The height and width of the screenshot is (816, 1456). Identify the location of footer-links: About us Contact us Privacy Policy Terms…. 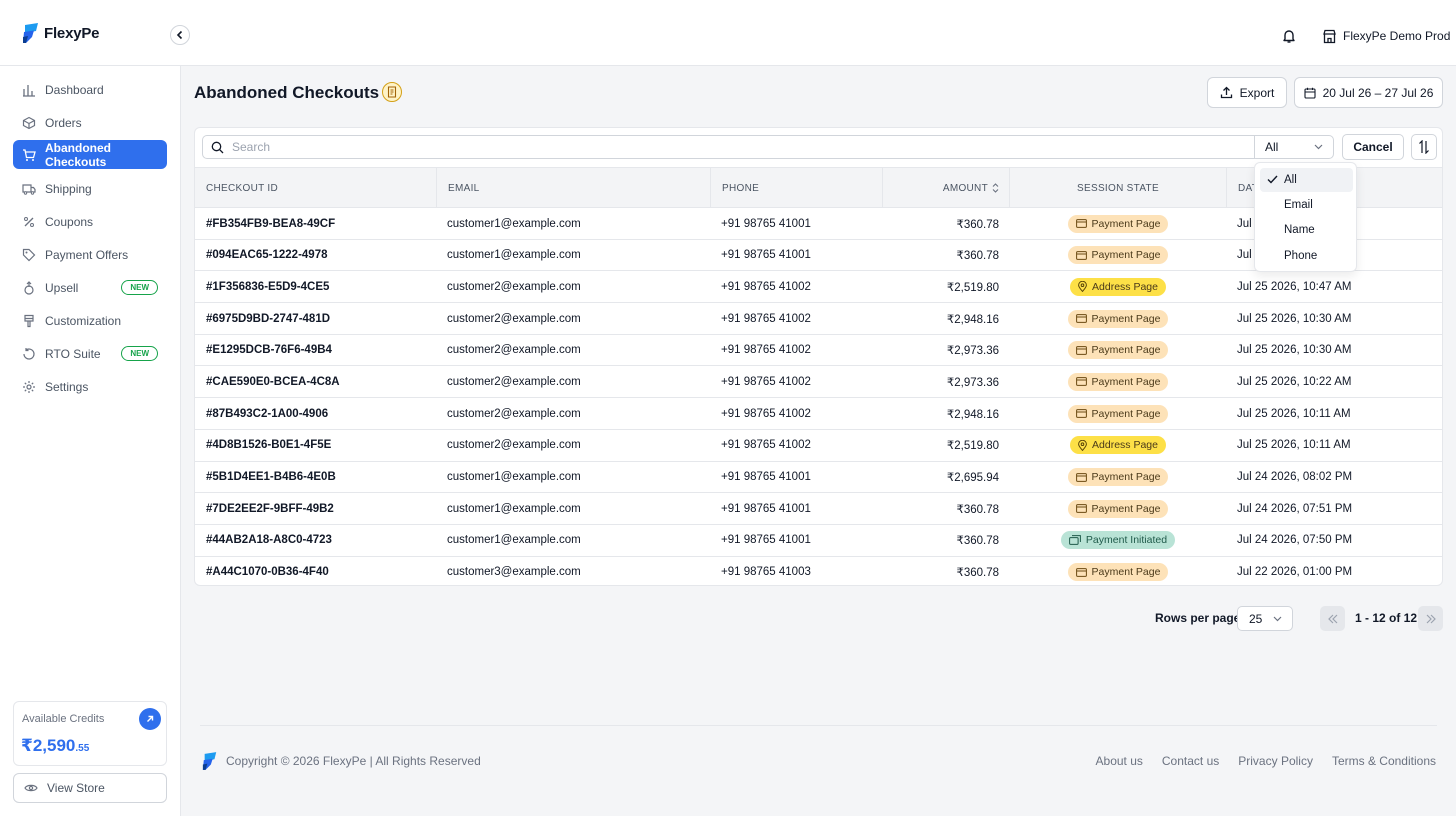
(1266, 761).